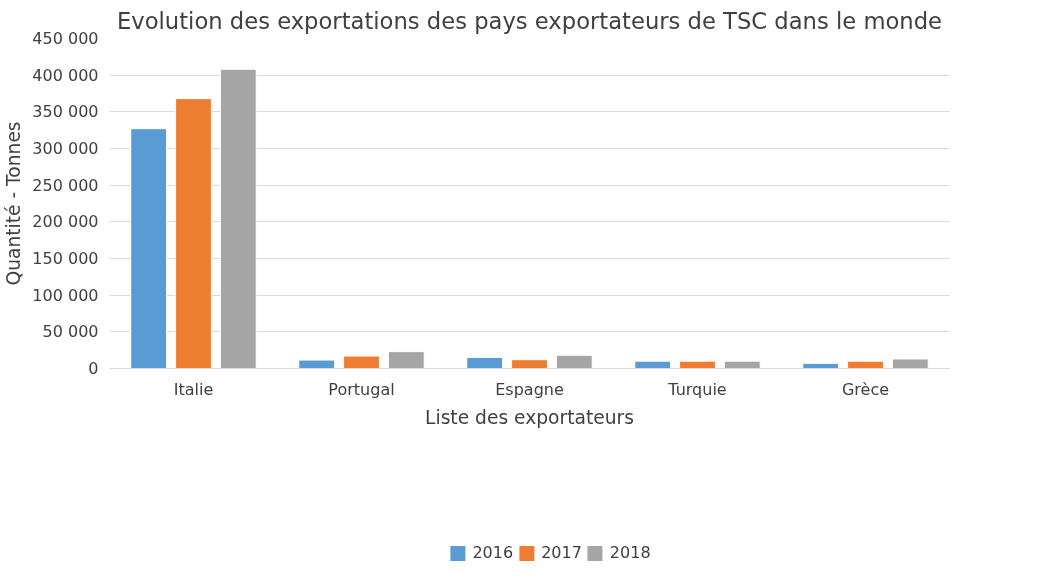  I want to click on y-tick-label: 300 000, so click(65, 148).